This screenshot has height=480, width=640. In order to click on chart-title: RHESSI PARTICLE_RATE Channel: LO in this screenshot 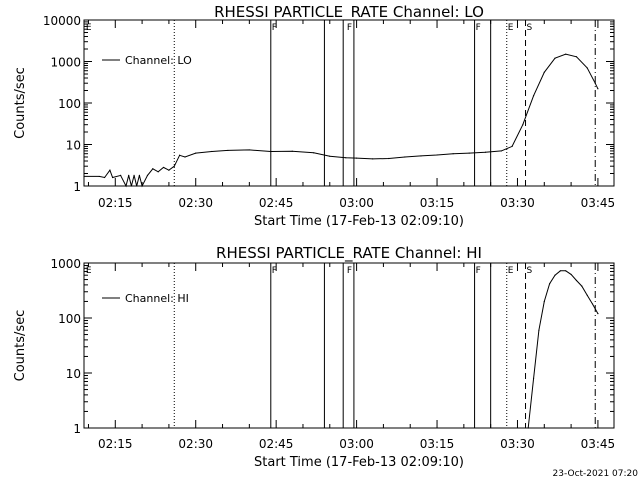, I will do `click(349, 12)`.